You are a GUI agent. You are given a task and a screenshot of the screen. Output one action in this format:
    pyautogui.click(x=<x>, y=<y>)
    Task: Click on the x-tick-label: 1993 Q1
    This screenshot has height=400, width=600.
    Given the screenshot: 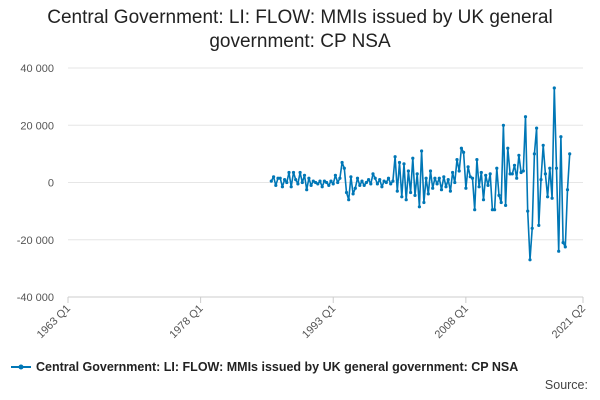 What is the action you would take?
    pyautogui.click(x=319, y=322)
    